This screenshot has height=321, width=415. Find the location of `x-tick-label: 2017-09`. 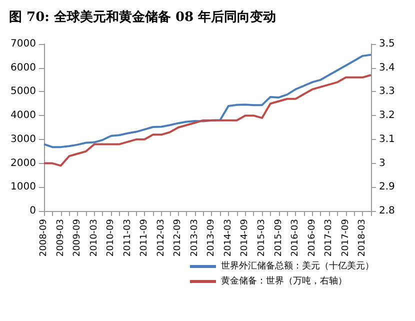

x-tick-label: 2017-09 is located at coordinates (345, 237).